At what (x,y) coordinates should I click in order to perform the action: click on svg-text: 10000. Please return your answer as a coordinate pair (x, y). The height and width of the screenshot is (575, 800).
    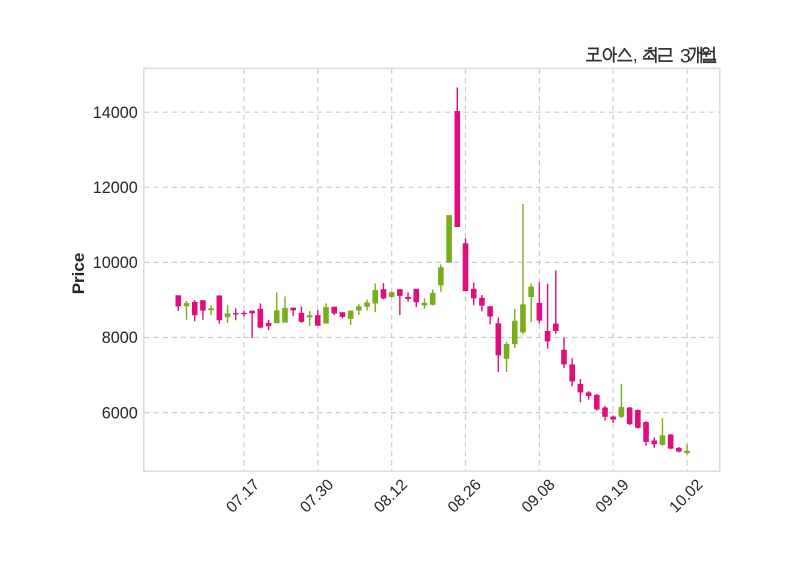
    Looking at the image, I should click on (115, 263).